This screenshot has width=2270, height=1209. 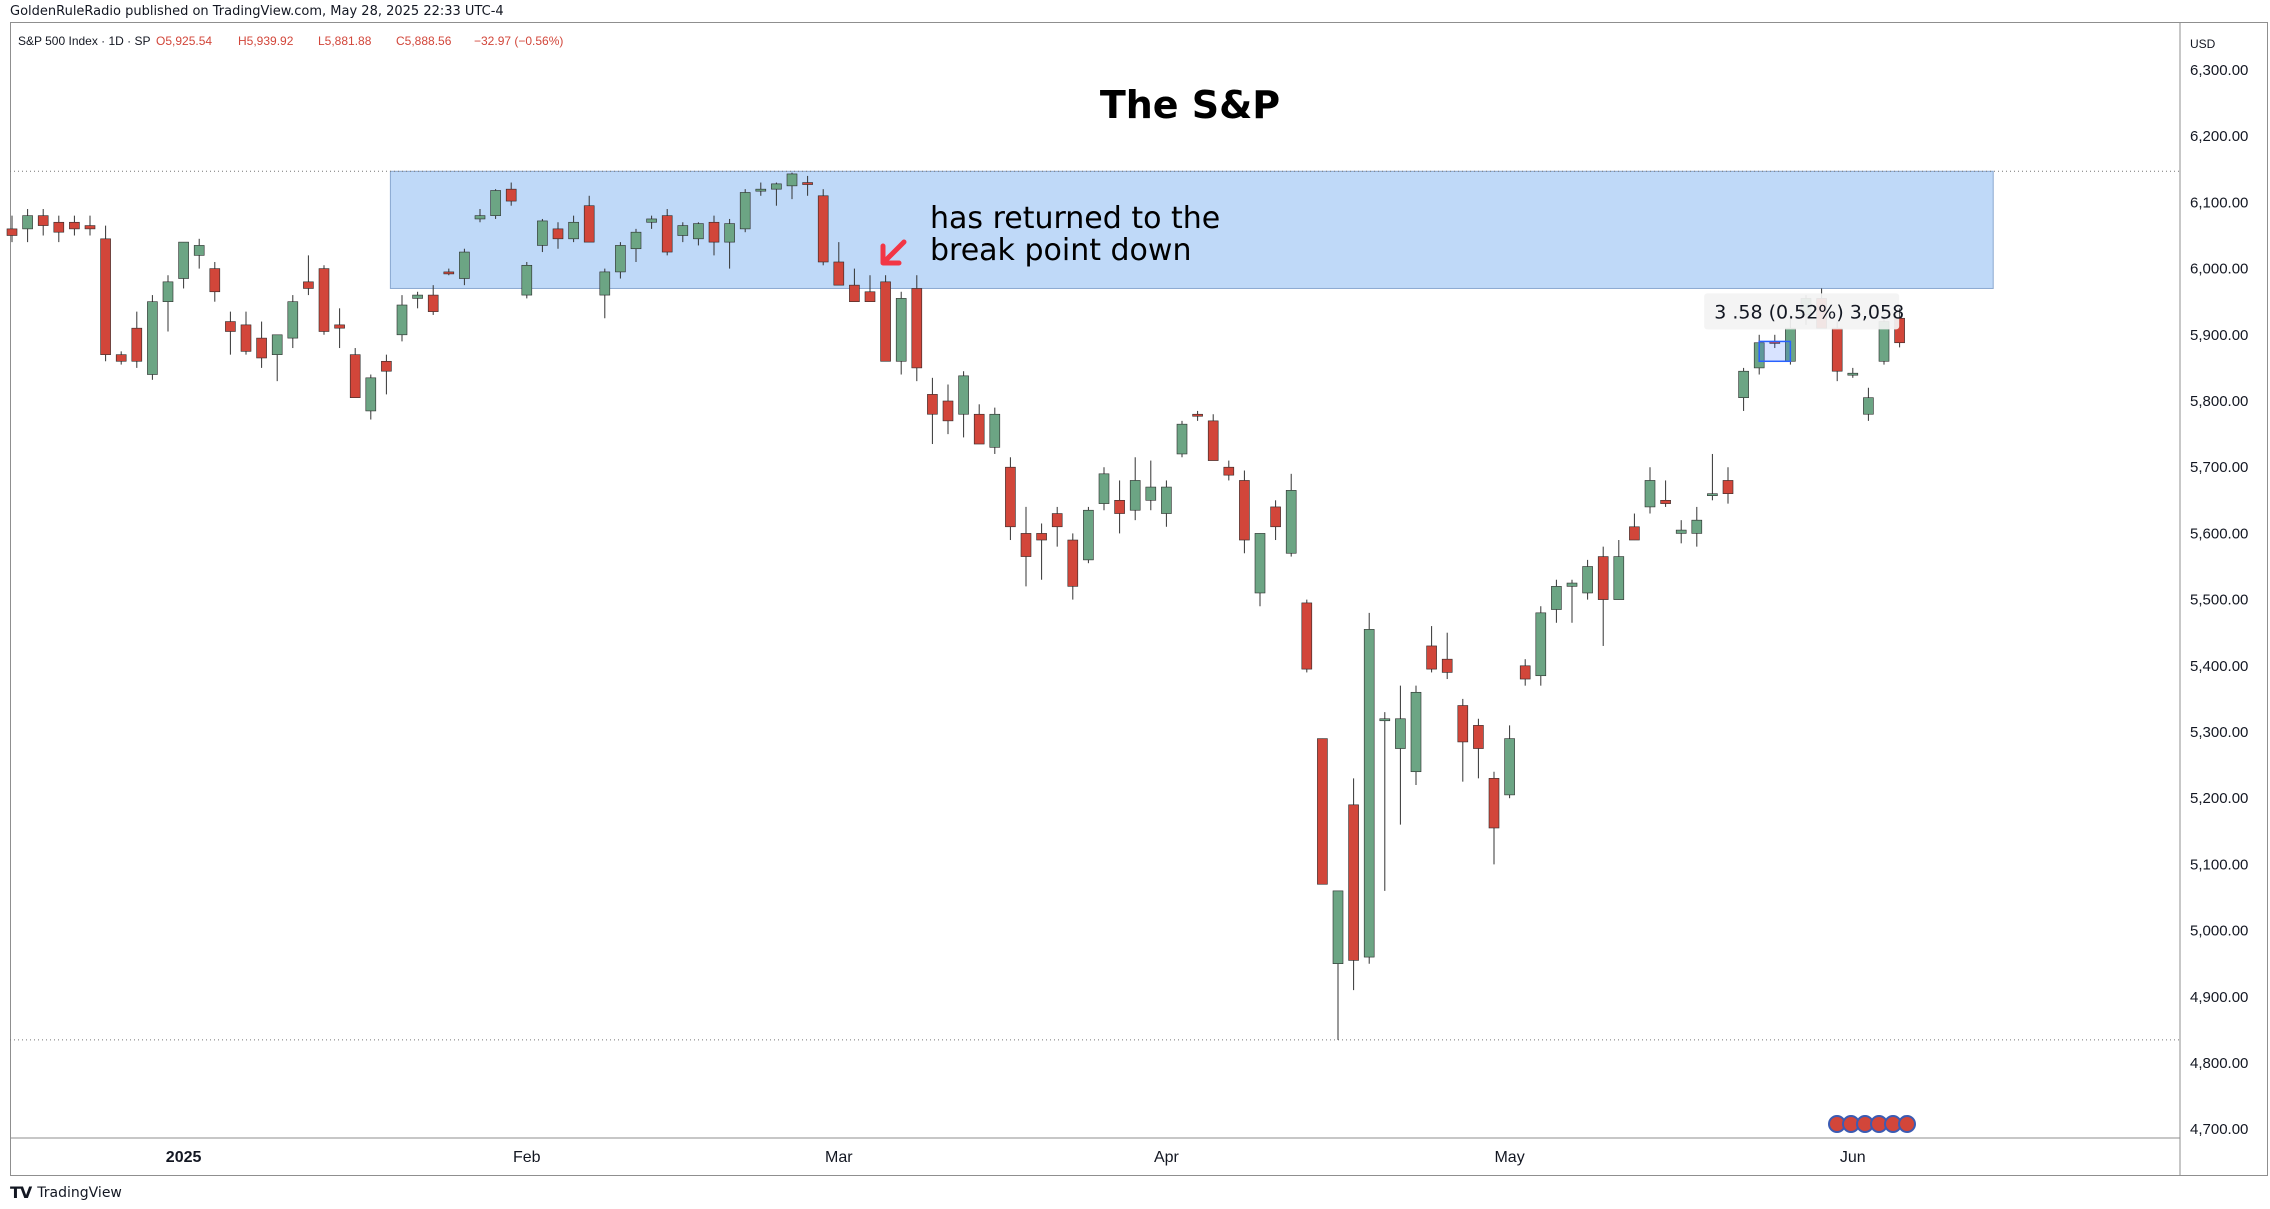 What do you see at coordinates (527, 1157) in the screenshot?
I see `time-tick-label: Feb` at bounding box center [527, 1157].